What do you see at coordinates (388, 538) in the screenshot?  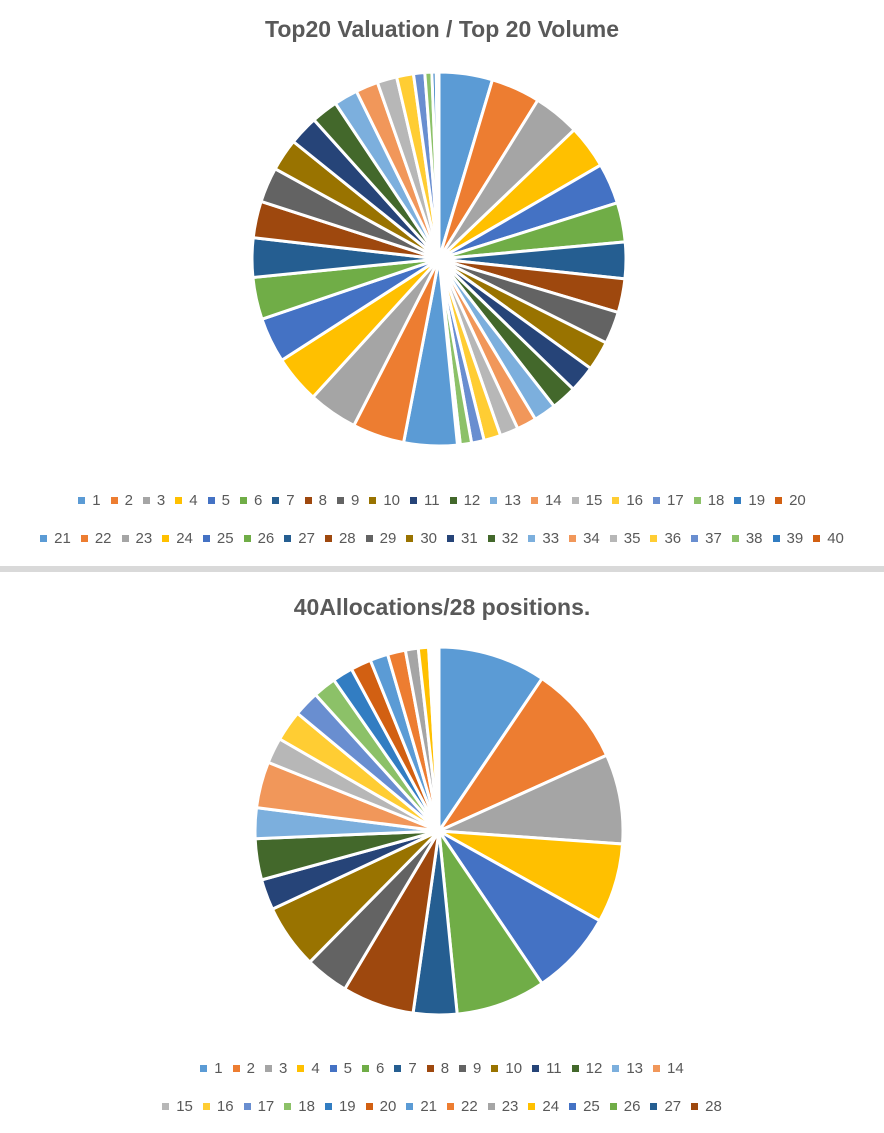 I see `legend-label: 29` at bounding box center [388, 538].